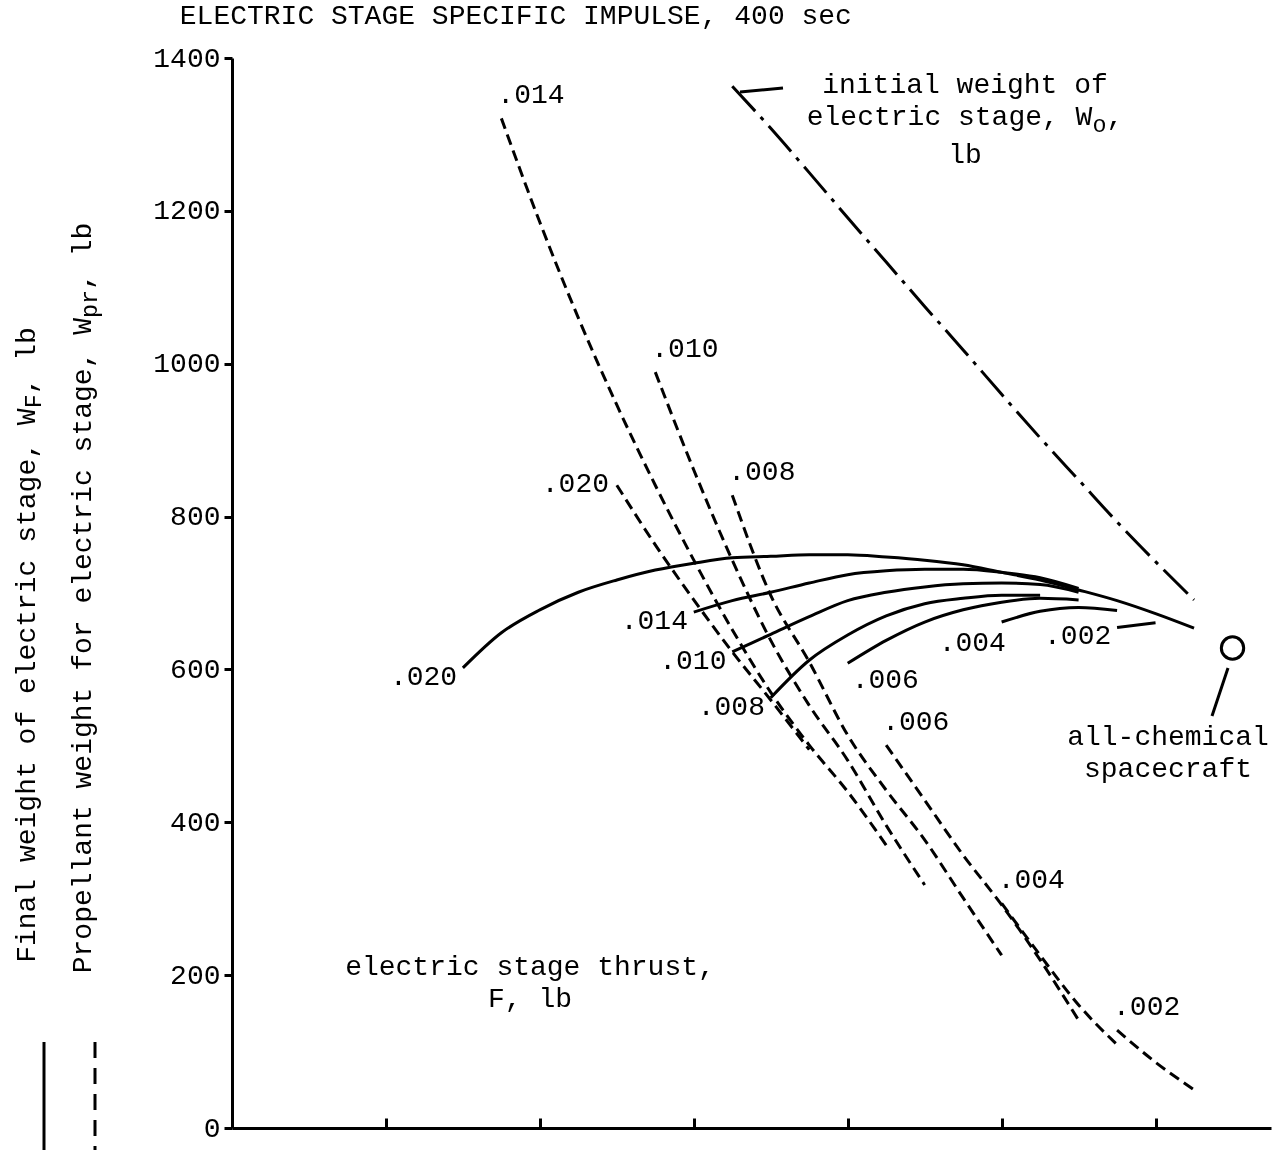 The image size is (1281, 1155). Describe the element at coordinates (195, 670) in the screenshot. I see `y-tick-label: 600` at that location.